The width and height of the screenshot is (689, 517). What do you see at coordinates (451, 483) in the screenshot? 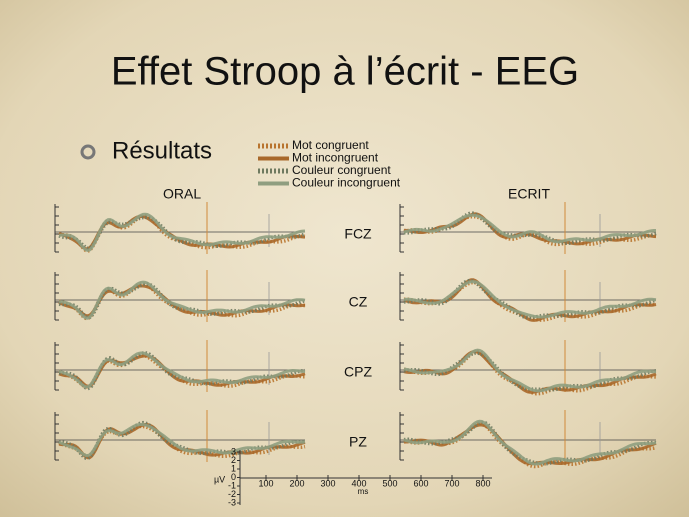
I see `scale-tick-label: 700` at bounding box center [451, 483].